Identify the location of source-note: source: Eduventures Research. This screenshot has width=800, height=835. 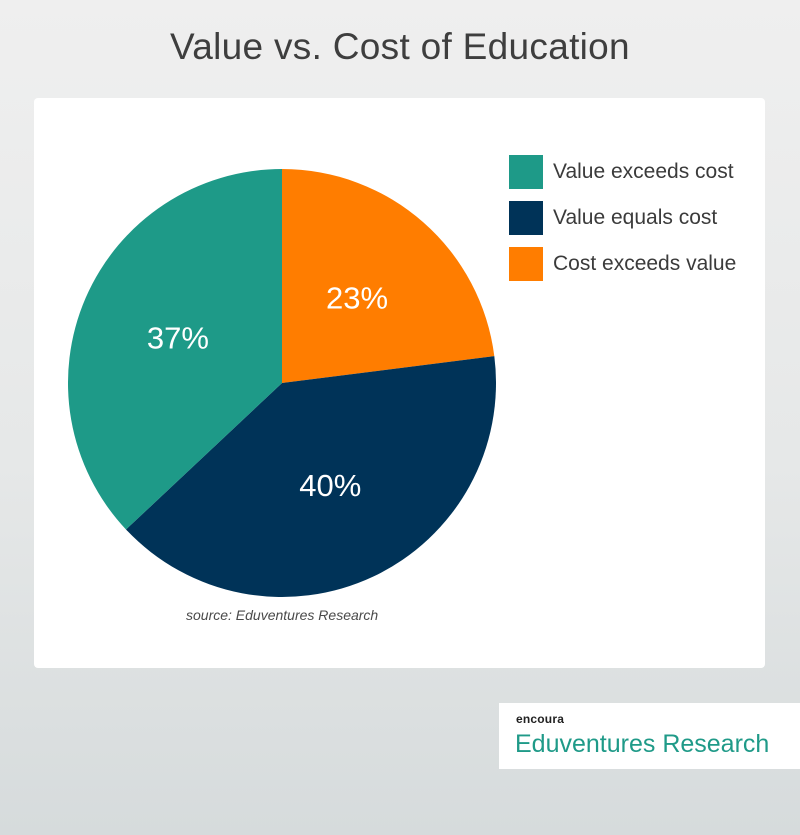
(282, 615).